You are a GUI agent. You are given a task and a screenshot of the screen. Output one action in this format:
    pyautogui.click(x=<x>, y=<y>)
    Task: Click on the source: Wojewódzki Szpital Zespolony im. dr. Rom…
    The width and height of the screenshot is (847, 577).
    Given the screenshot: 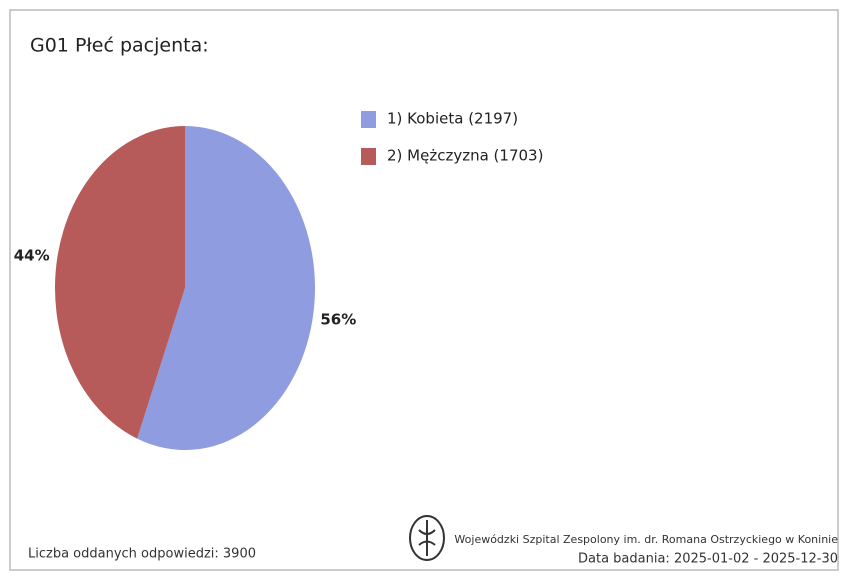 What is the action you would take?
    pyautogui.click(x=646, y=539)
    